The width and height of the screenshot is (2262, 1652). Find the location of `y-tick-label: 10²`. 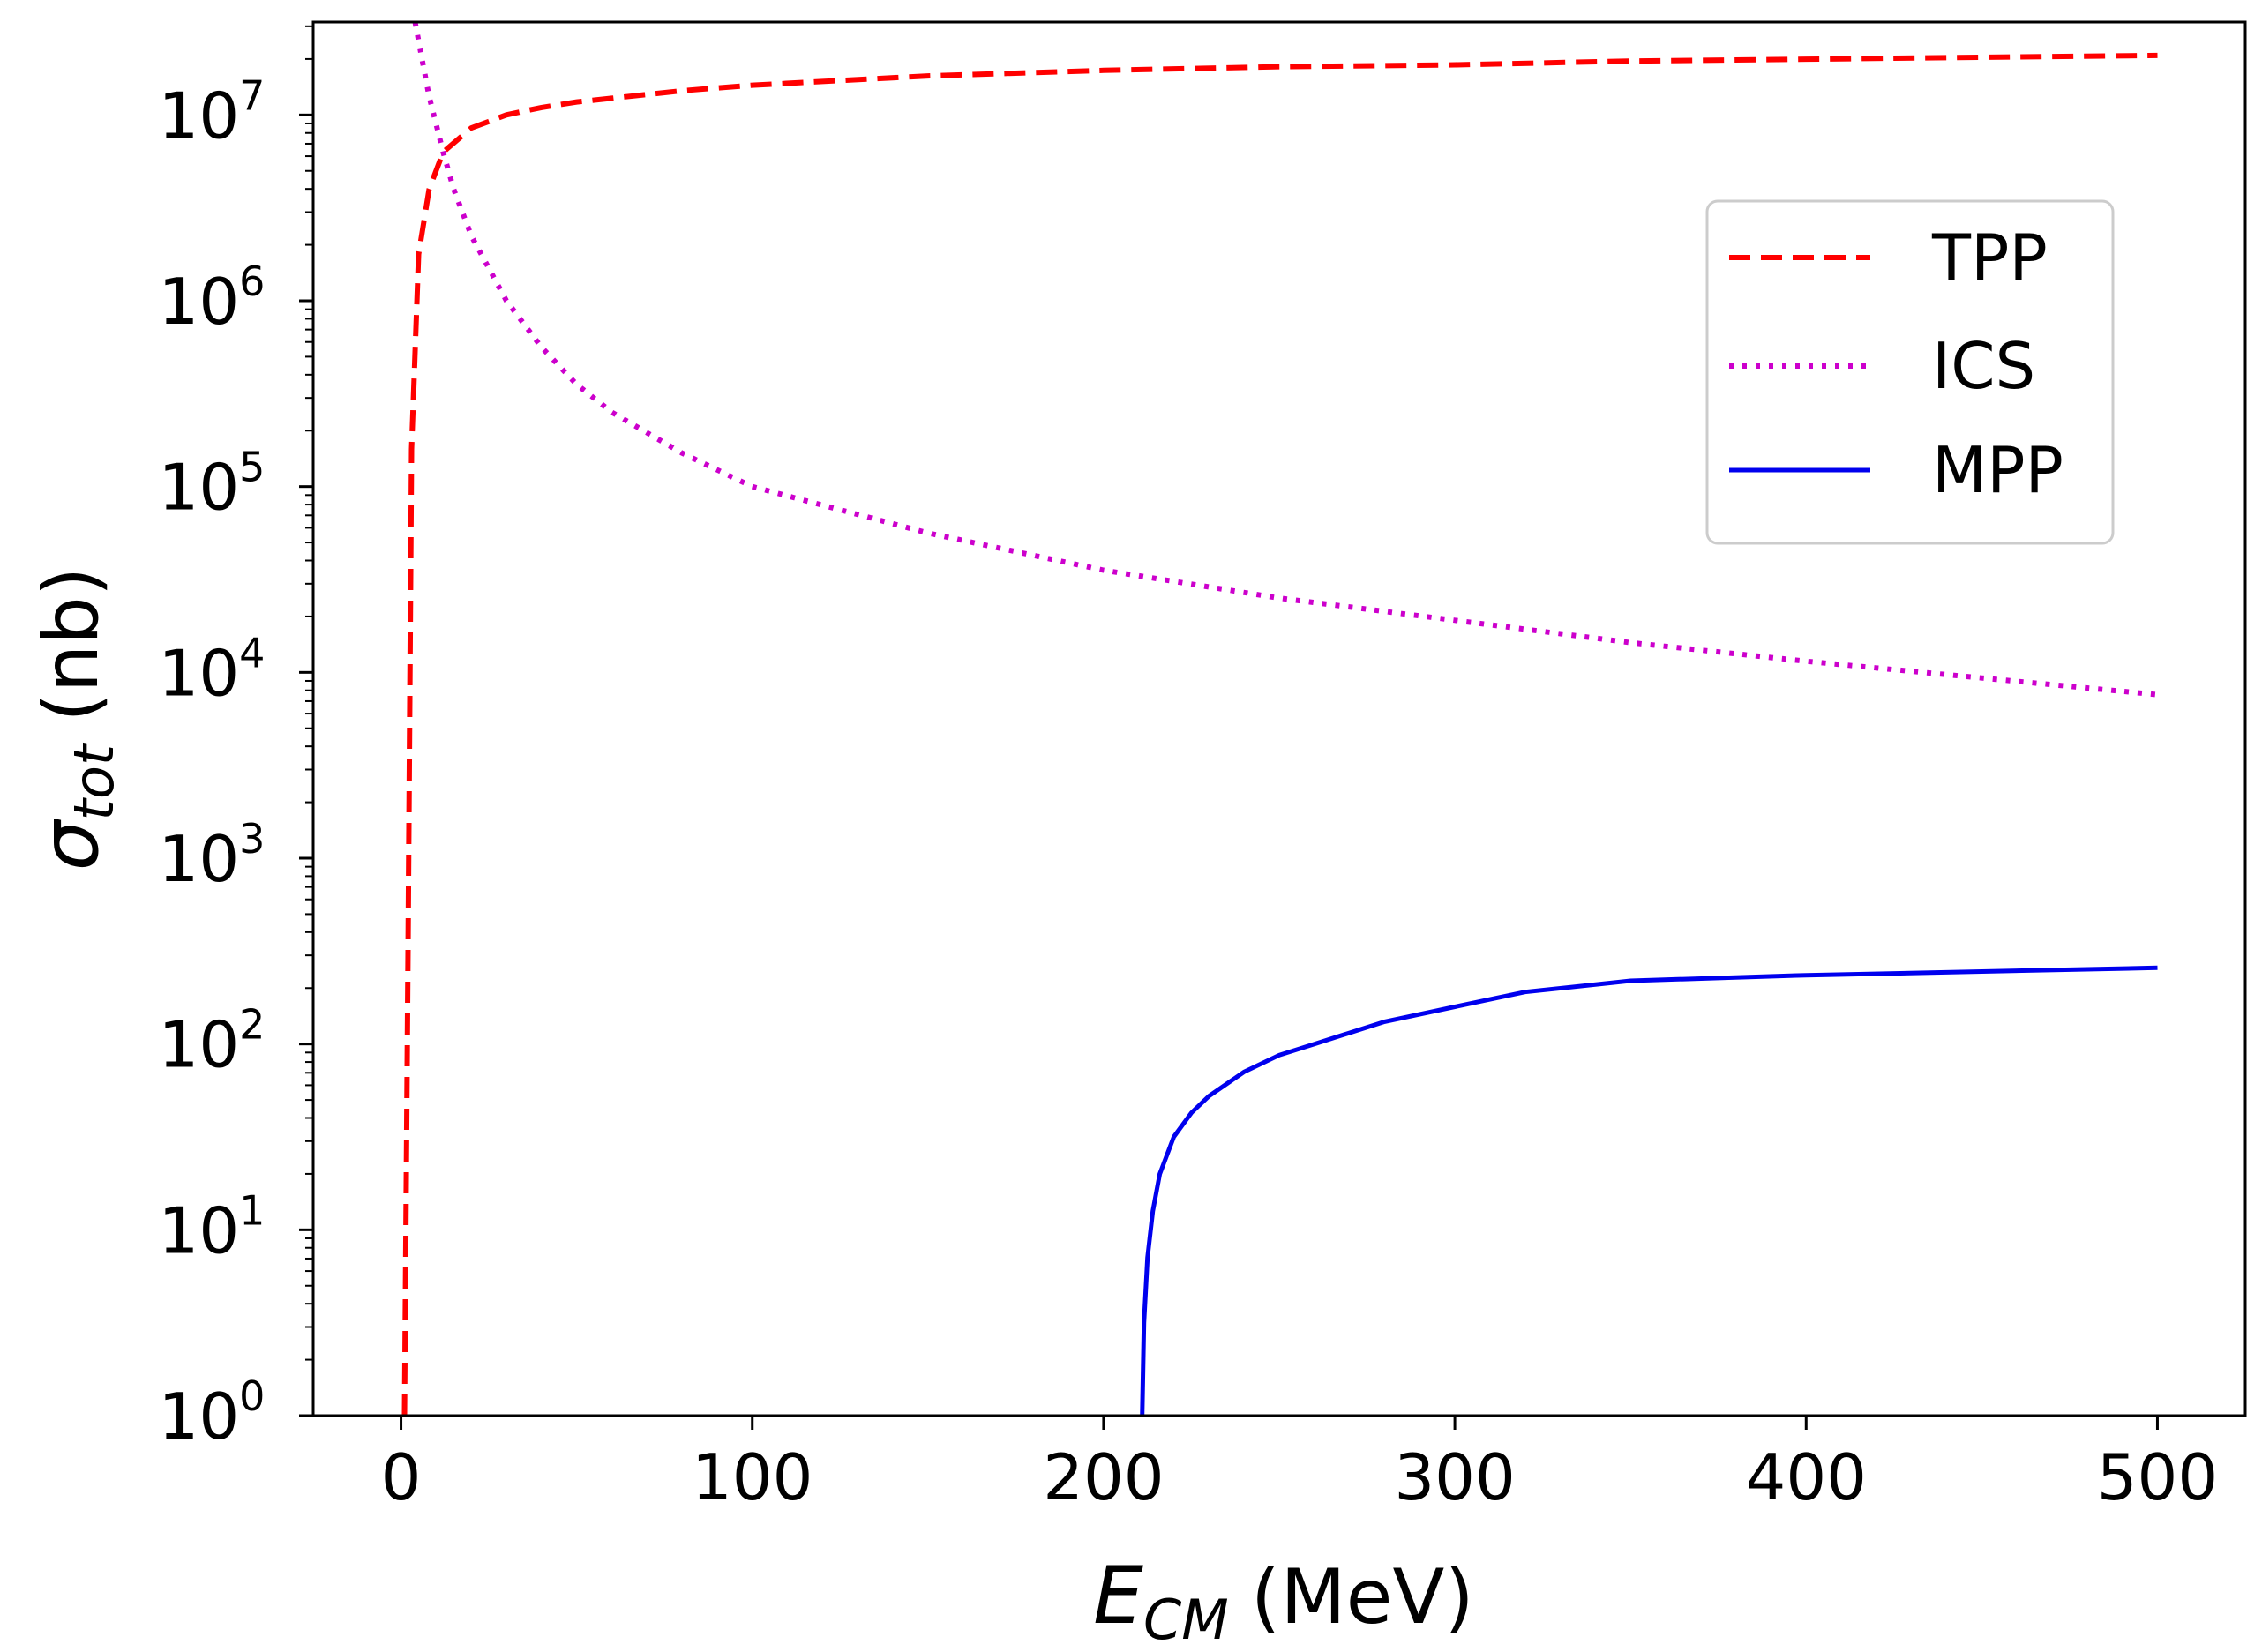

y-tick-label: 10² is located at coordinates (212, 1041).